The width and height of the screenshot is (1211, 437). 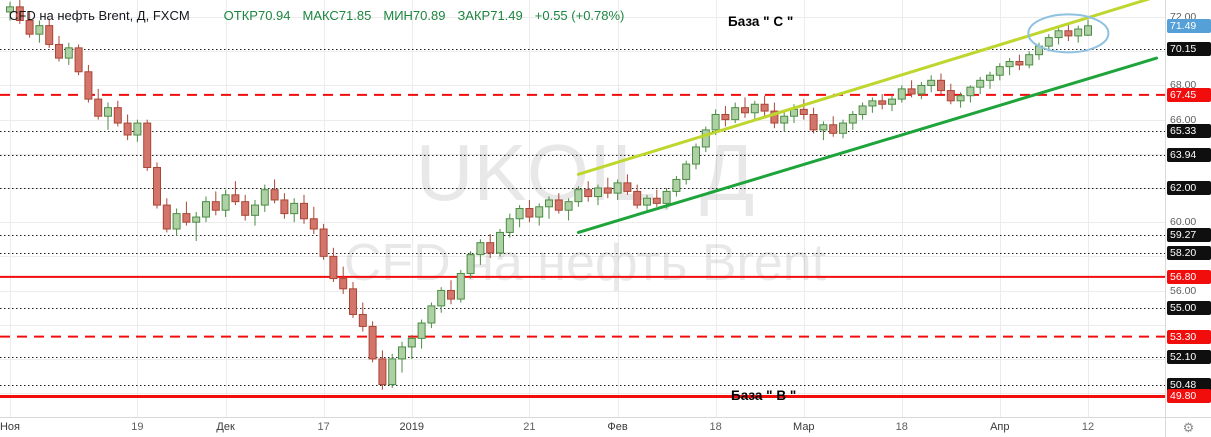 I want to click on price-level-badge: 50.48, so click(x=1189, y=384).